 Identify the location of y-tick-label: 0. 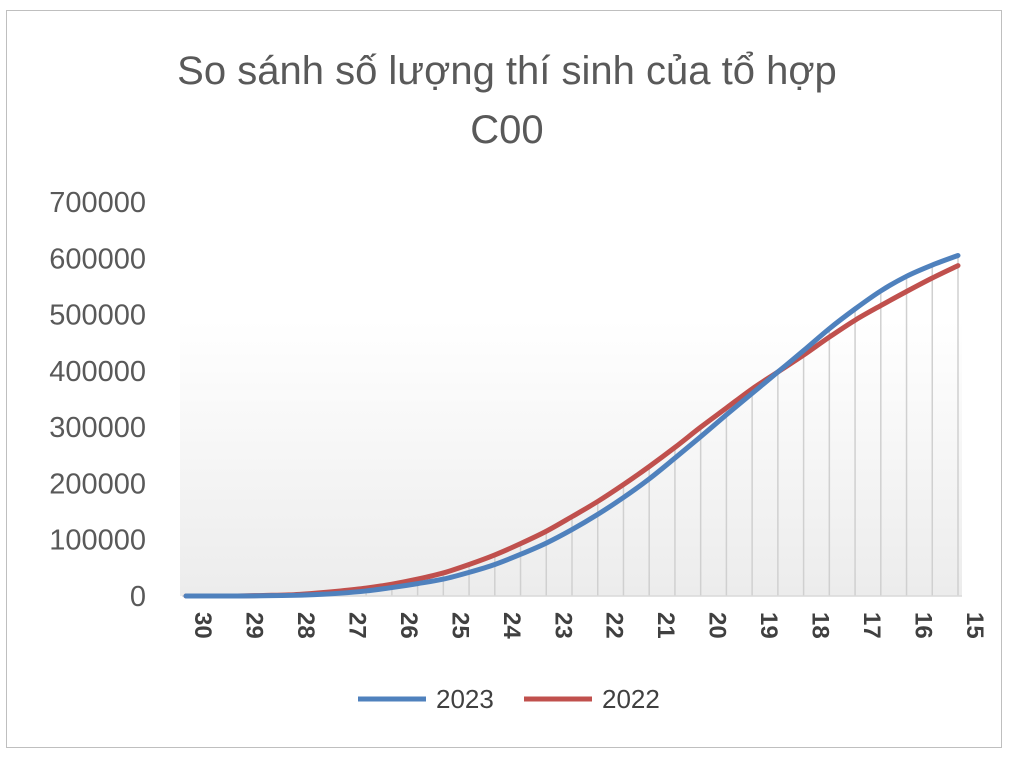
(138, 597).